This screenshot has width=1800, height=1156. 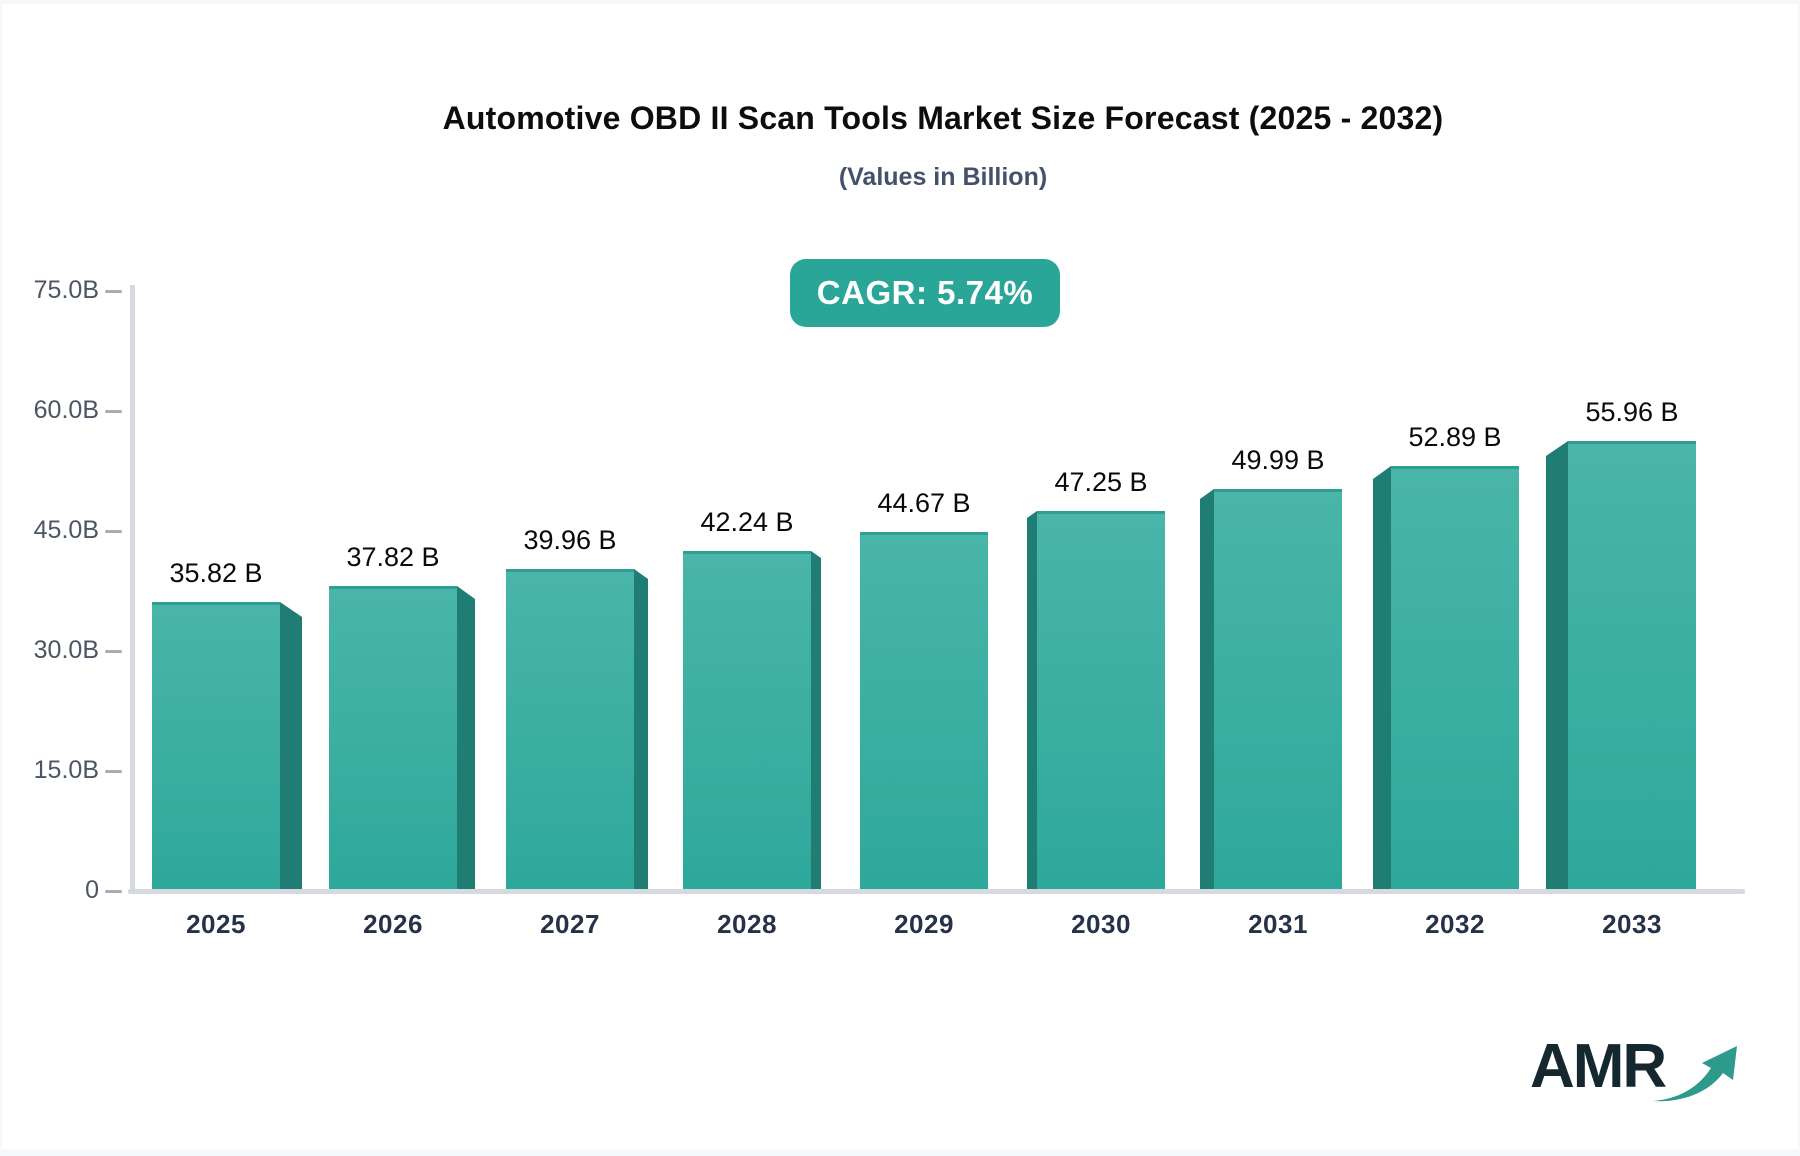 I want to click on y-tick-label: 30.0B, so click(x=66, y=650).